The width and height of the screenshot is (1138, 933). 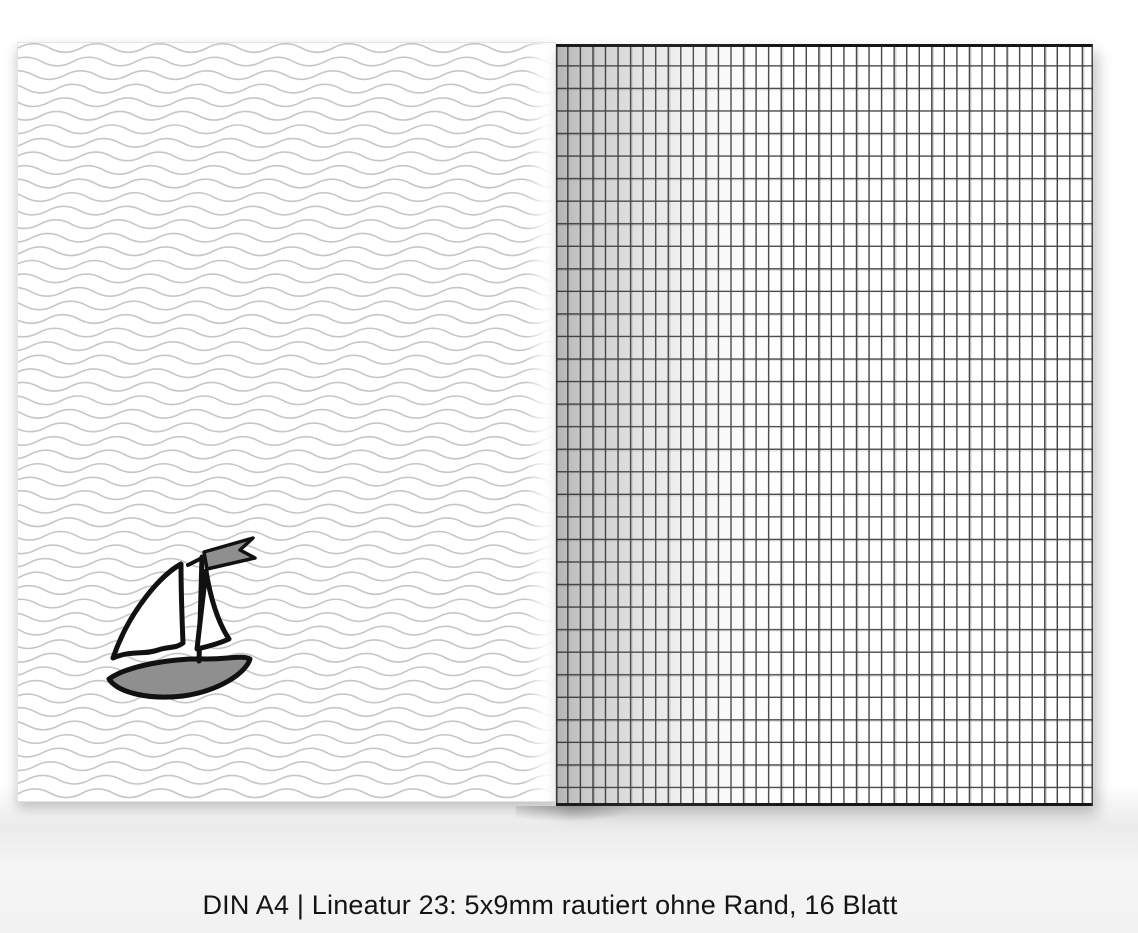 I want to click on boat-flag, so click(x=229, y=553).